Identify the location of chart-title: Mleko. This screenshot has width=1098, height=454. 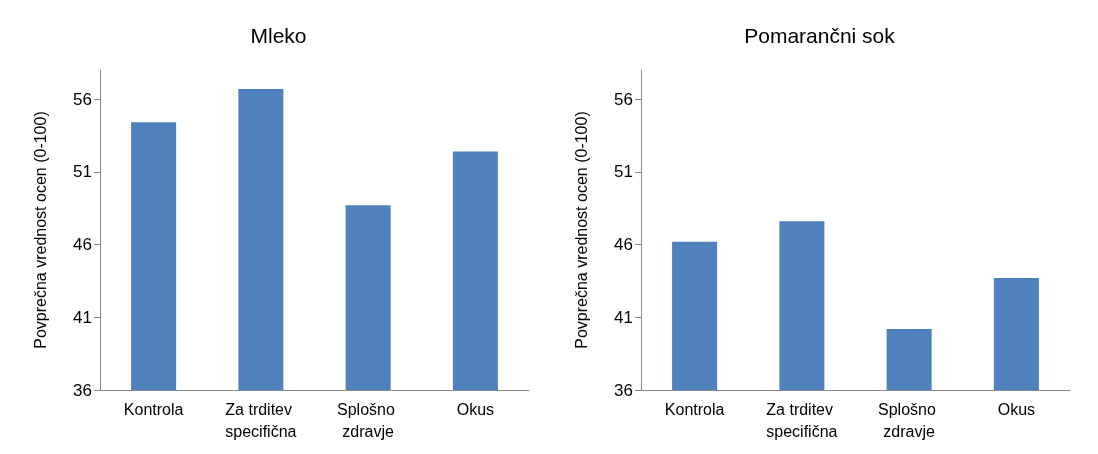
(278, 35).